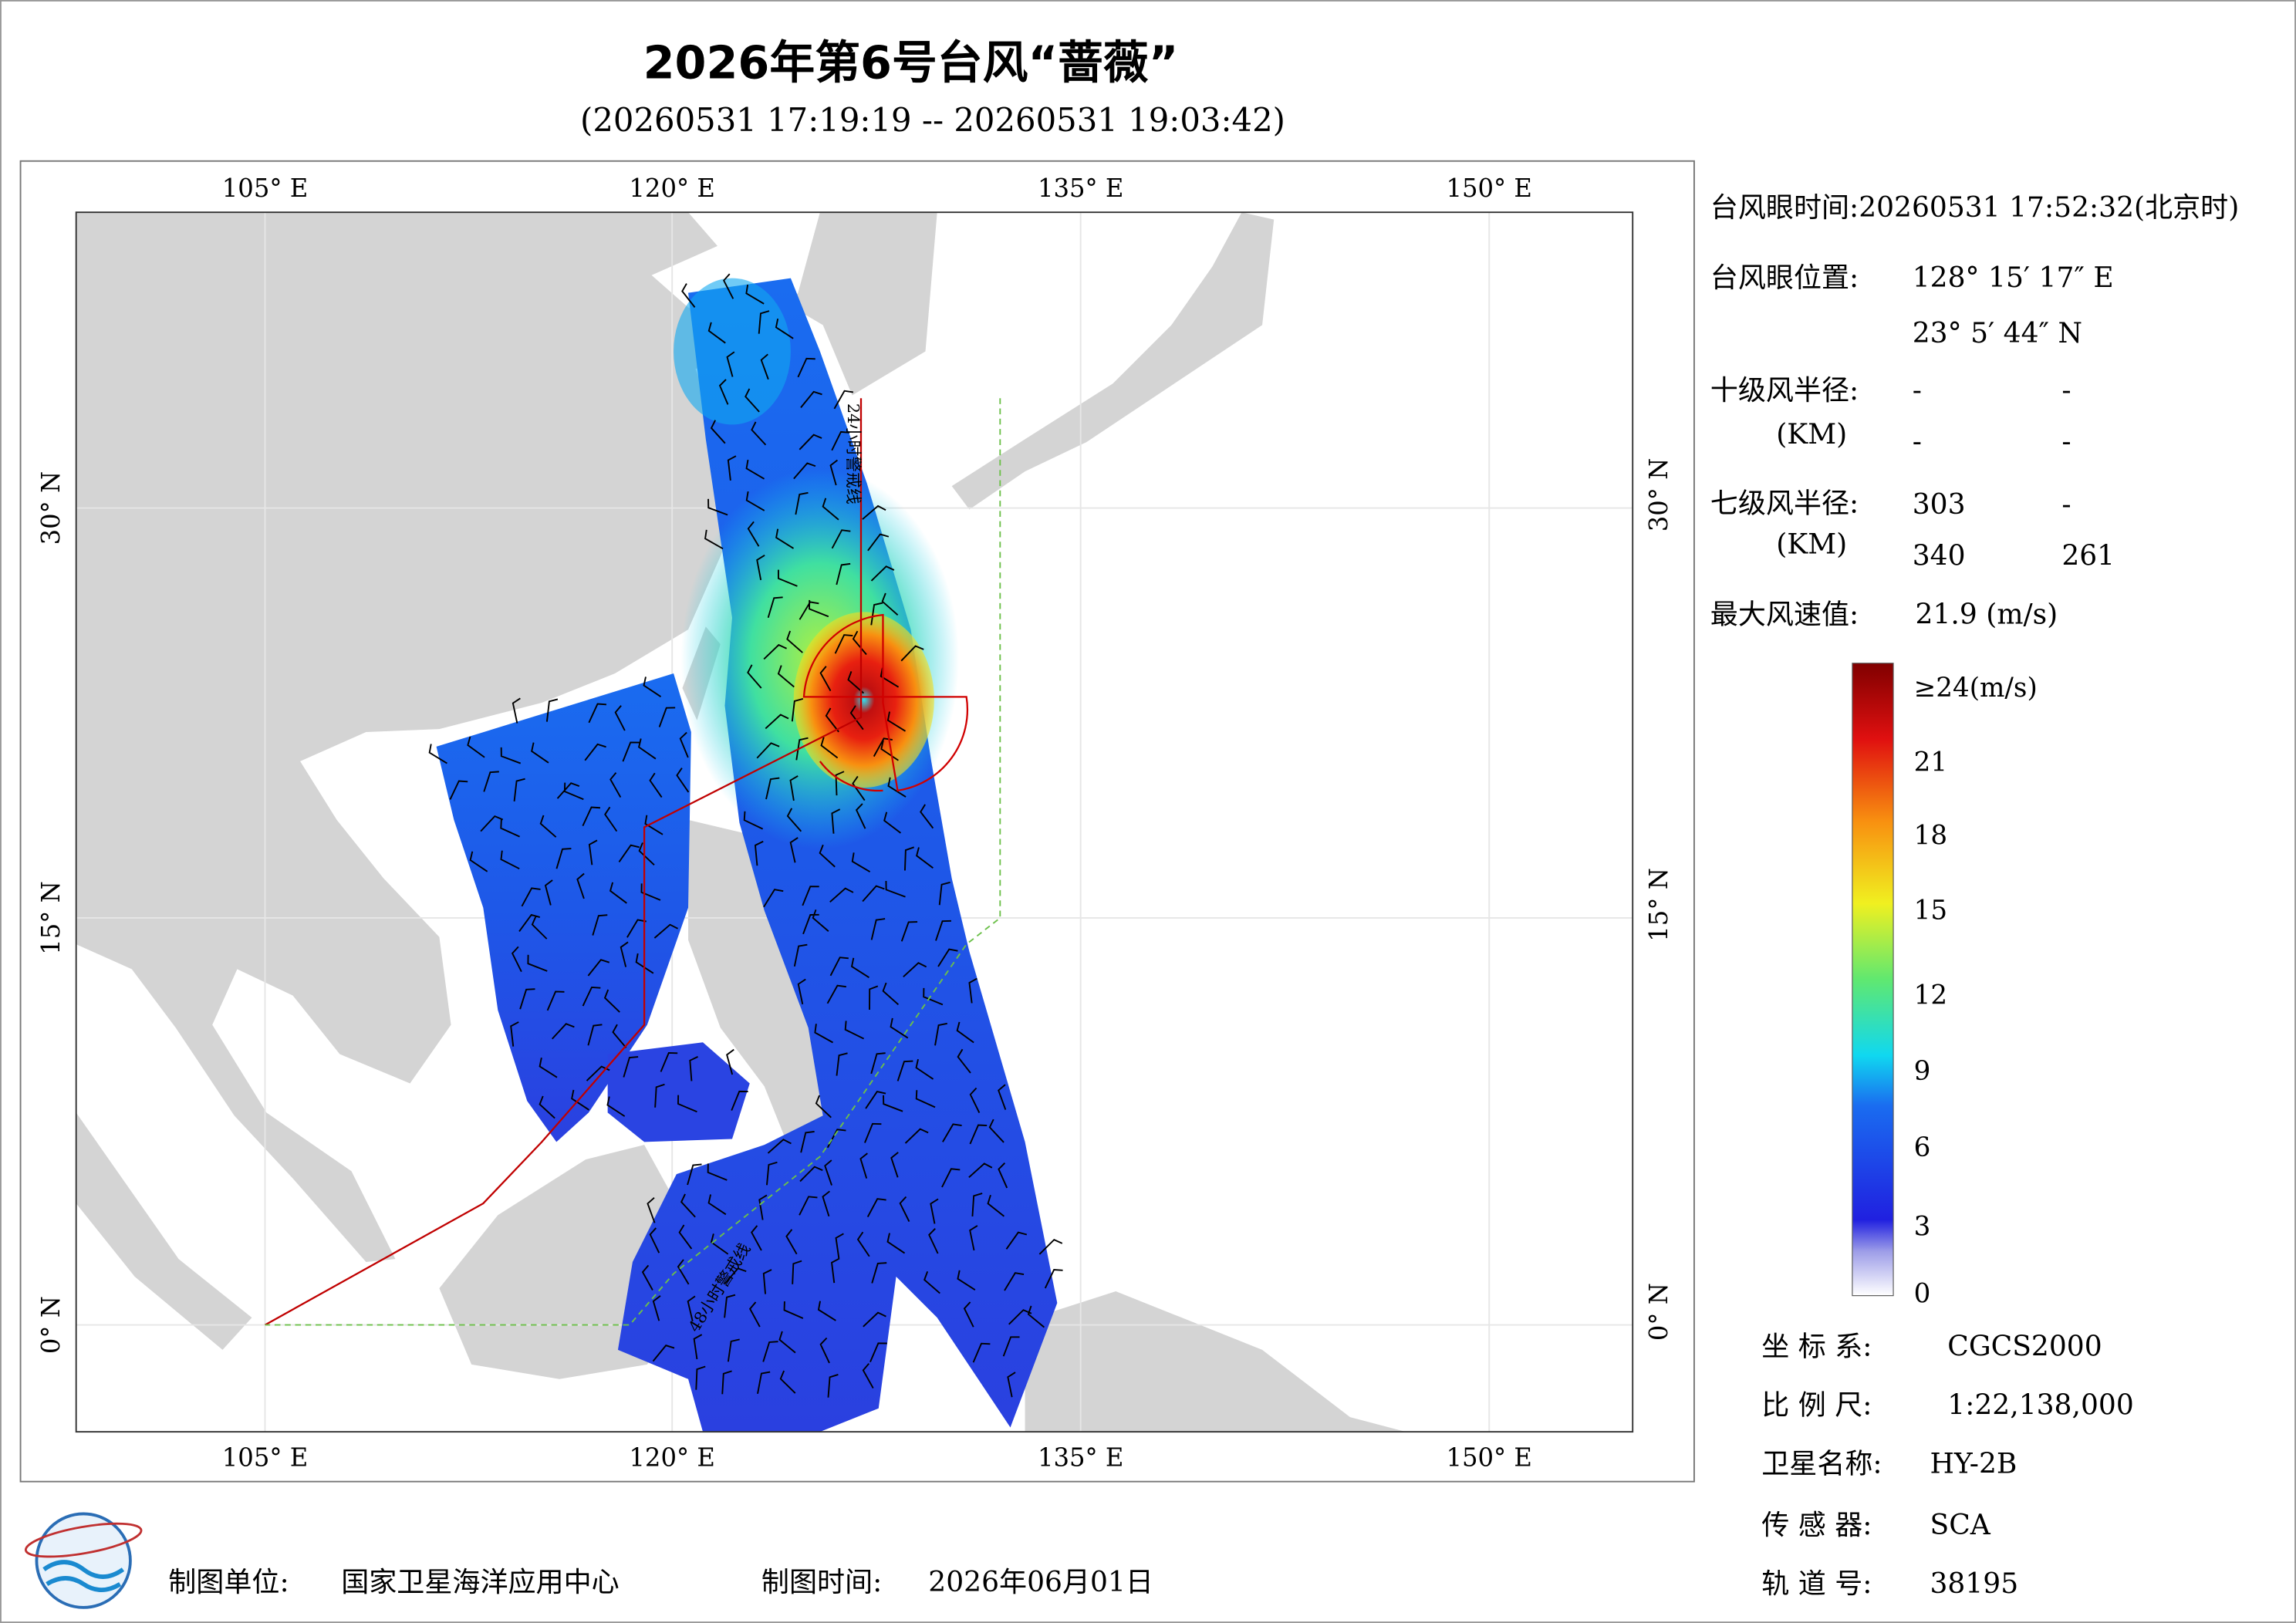 This screenshot has height=1623, width=2296. I want to click on footer-label: 制图时间:, so click(821, 1582).